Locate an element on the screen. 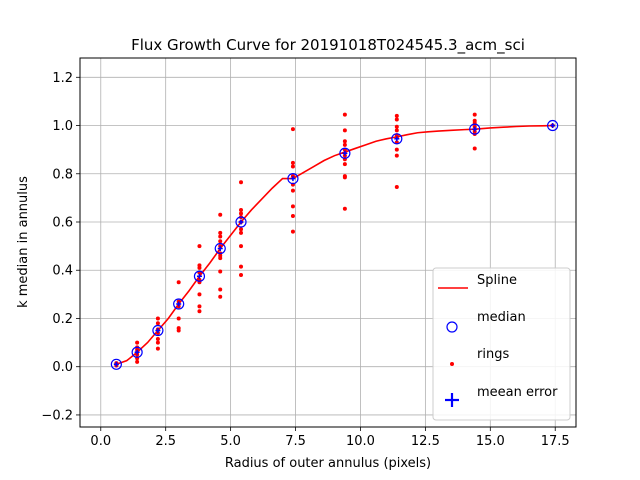  legend: Spline median rings meean error is located at coordinates (501, 344).